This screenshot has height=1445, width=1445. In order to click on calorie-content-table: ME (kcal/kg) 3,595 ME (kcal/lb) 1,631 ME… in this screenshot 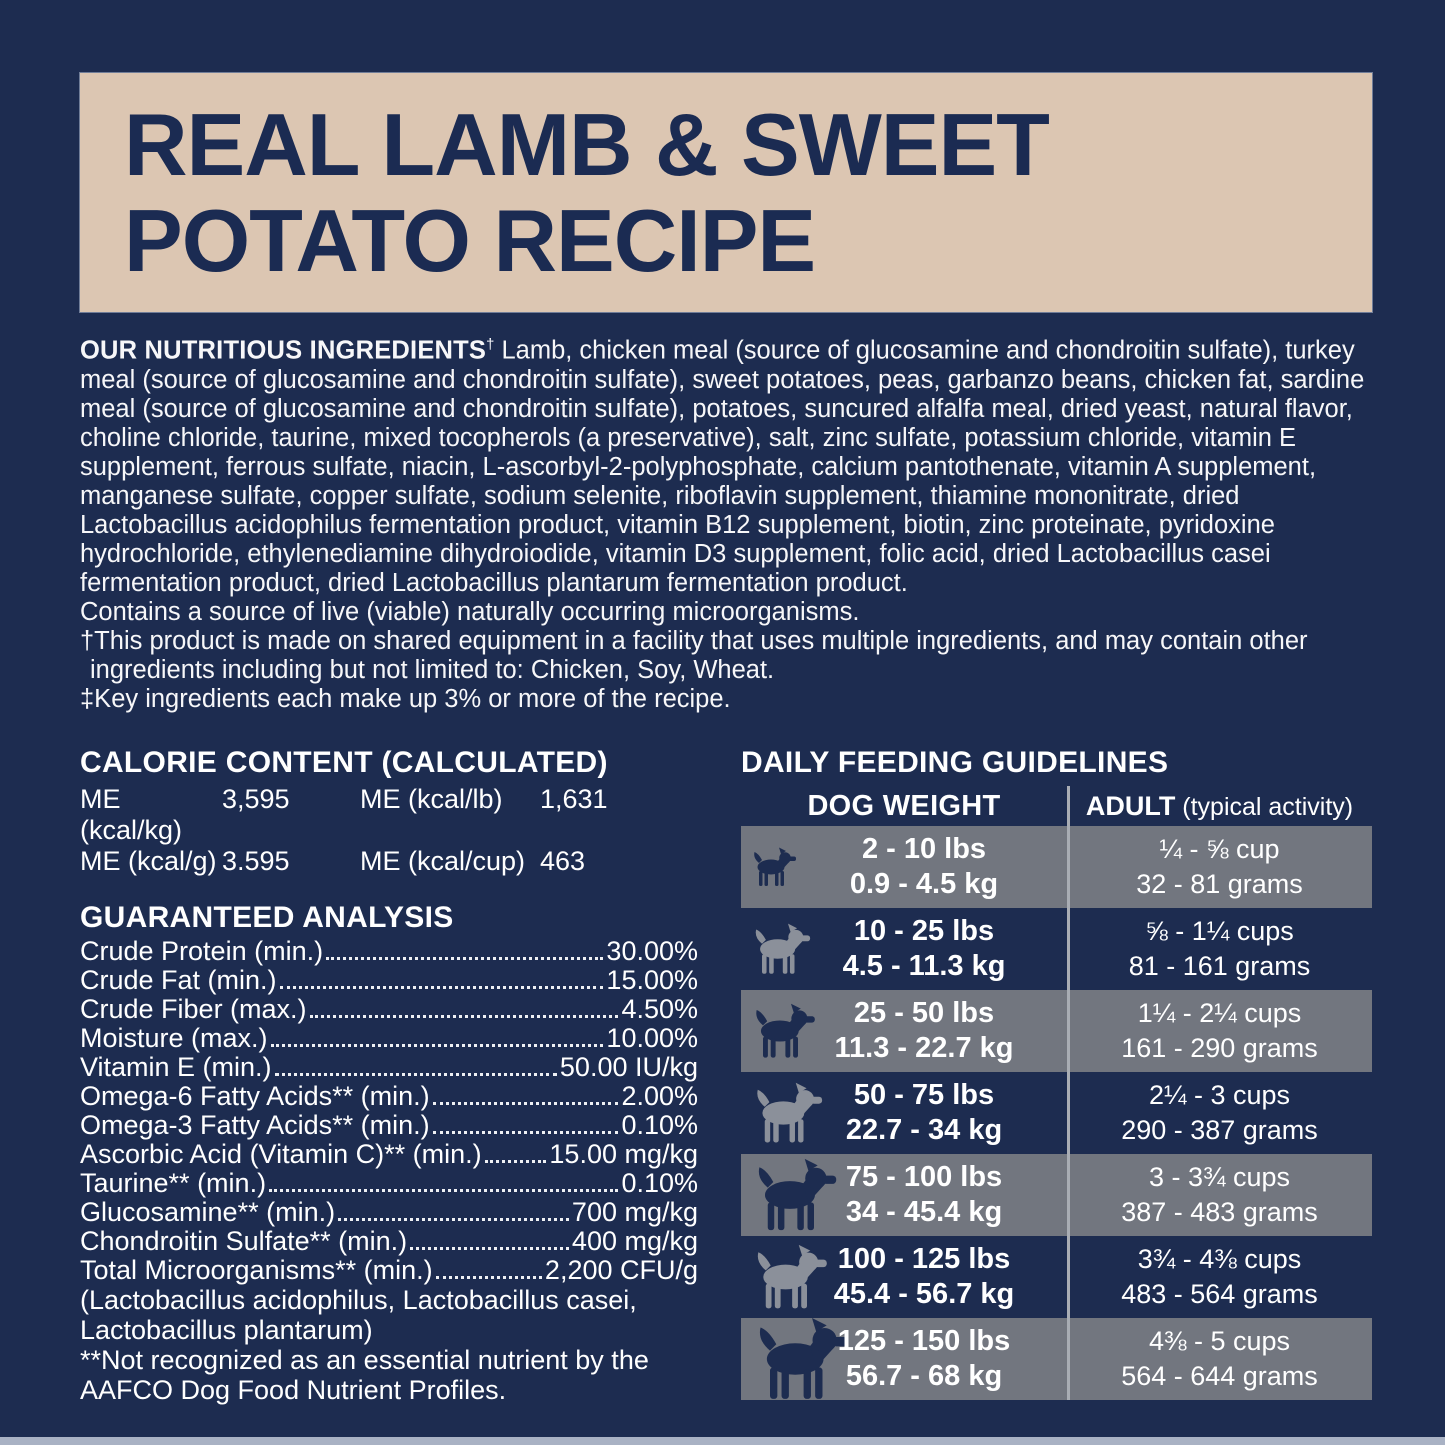, I will do `click(389, 830)`.